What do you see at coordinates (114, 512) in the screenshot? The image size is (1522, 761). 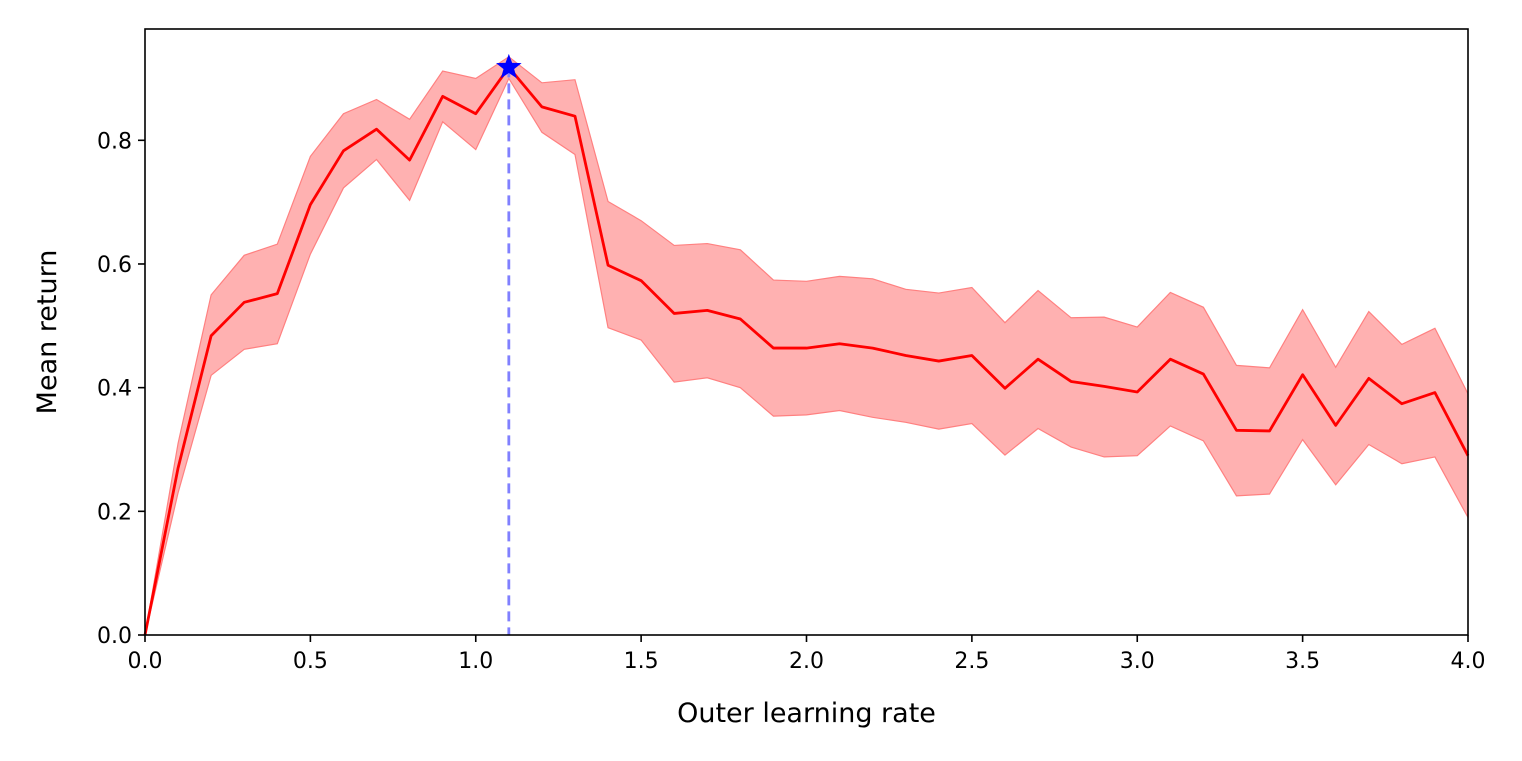 I see `y-tick-label: 0.2` at bounding box center [114, 512].